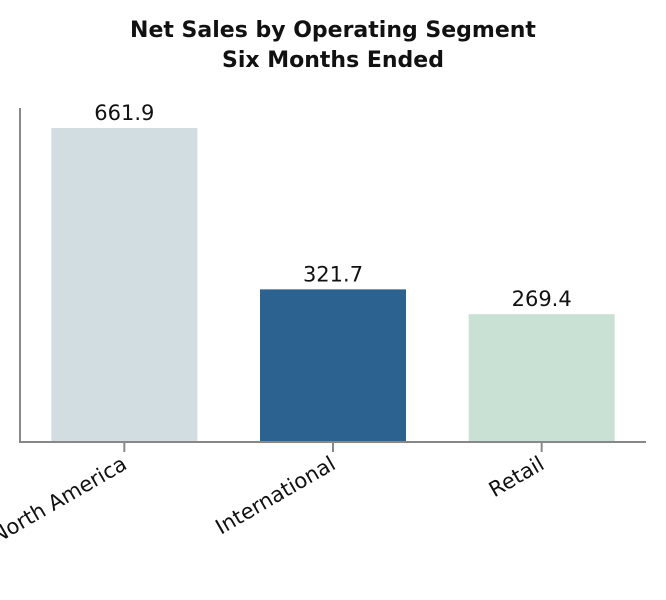  What do you see at coordinates (333, 274) in the screenshot?
I see `data-label-1: 321.7` at bounding box center [333, 274].